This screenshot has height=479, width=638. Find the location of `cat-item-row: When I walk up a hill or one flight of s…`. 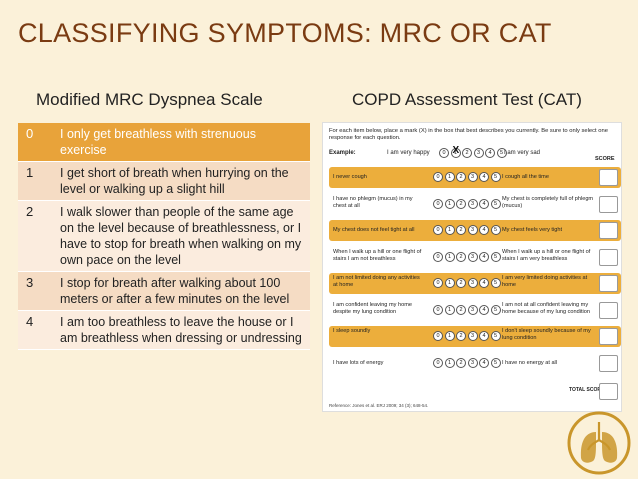

cat-item-row: When I walk up a hill or one flight of s… is located at coordinates (475, 257).